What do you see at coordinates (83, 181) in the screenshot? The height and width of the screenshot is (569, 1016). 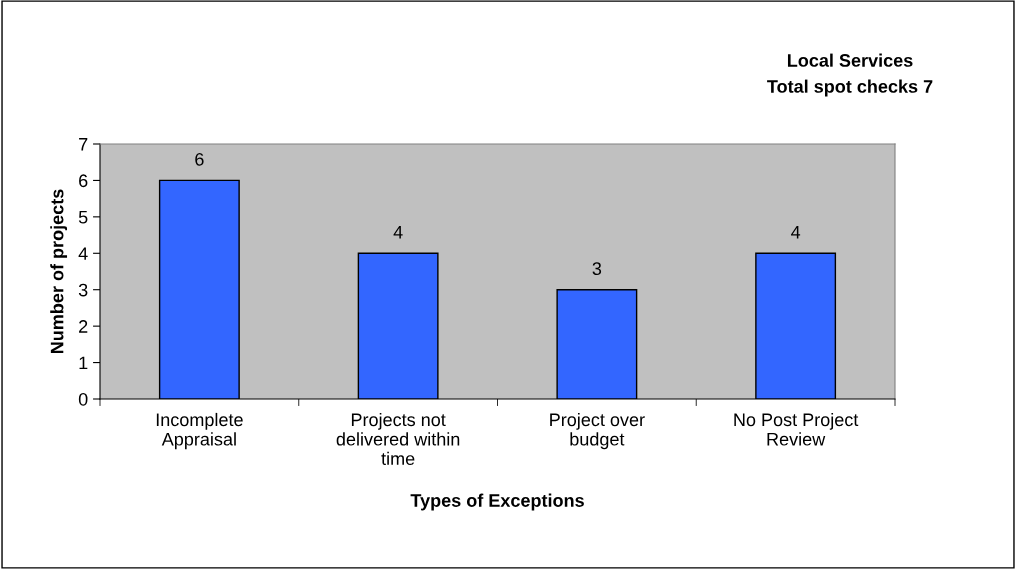 I see `y-tick-label: 6` at bounding box center [83, 181].